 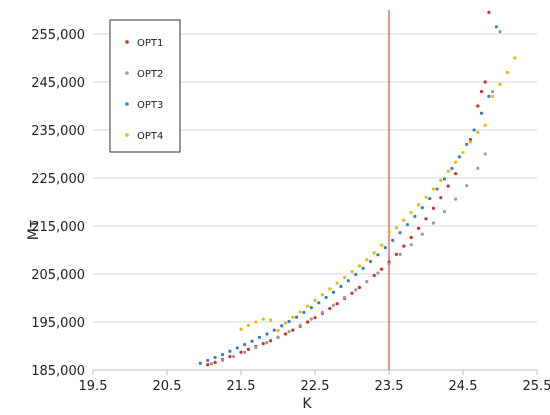 What do you see at coordinates (58, 131) in the screenshot?
I see `y-tick-label: 235,000` at bounding box center [58, 131].